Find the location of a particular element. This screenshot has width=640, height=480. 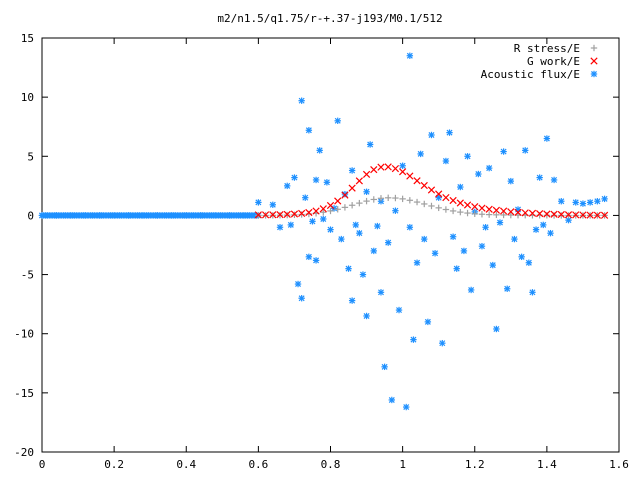

legend-entry: R stress/E is located at coordinates (556, 48).